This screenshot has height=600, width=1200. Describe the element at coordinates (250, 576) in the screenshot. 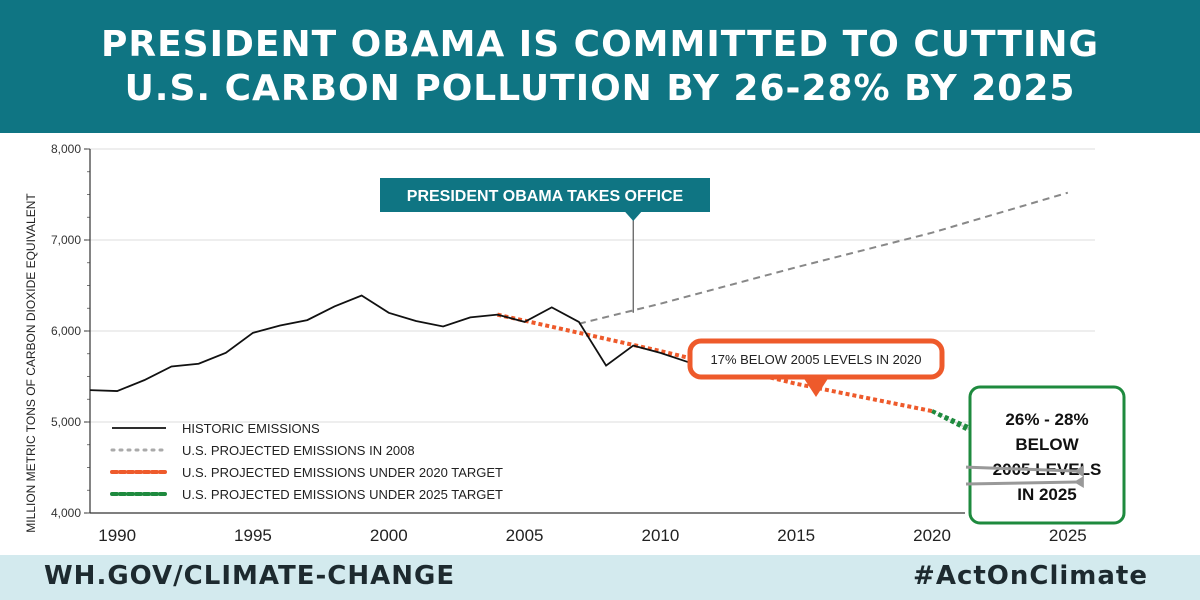

I see `footer-url: WH.GOV/CLIMATE-CHANGE` at that location.